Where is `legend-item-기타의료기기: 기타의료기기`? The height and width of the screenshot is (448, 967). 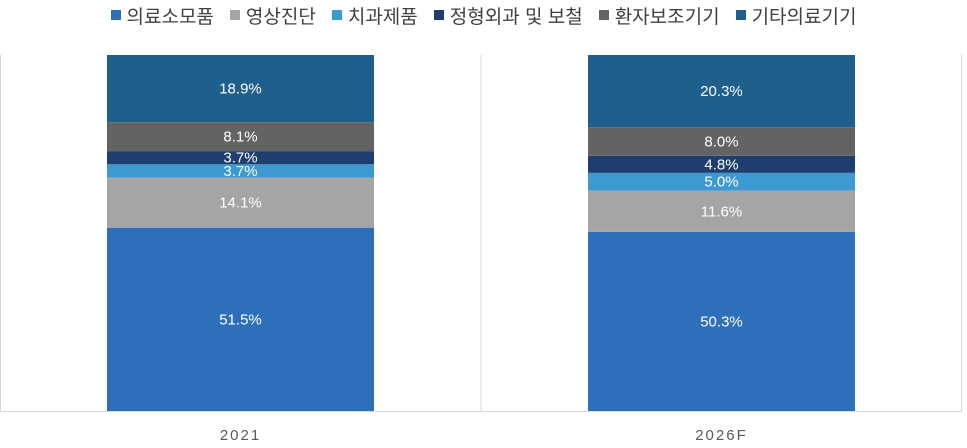
legend-item-기타의료기기: 기타의료기기 is located at coordinates (796, 15).